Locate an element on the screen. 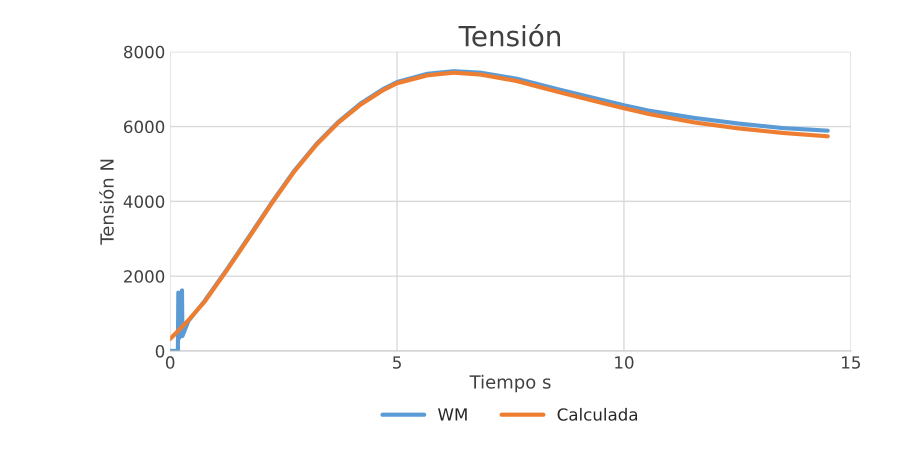  chart-title: Tensión is located at coordinates (509, 35).